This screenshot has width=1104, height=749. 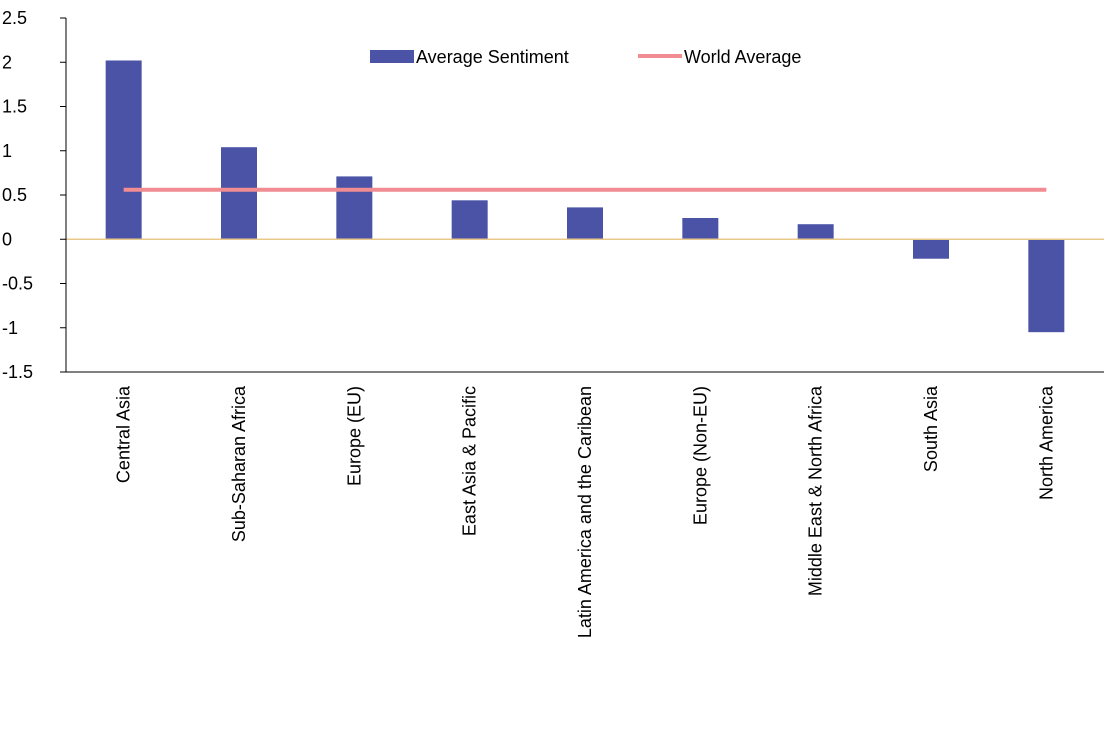 What do you see at coordinates (470, 461) in the screenshot?
I see `x-category-label: East Asia & Pacific` at bounding box center [470, 461].